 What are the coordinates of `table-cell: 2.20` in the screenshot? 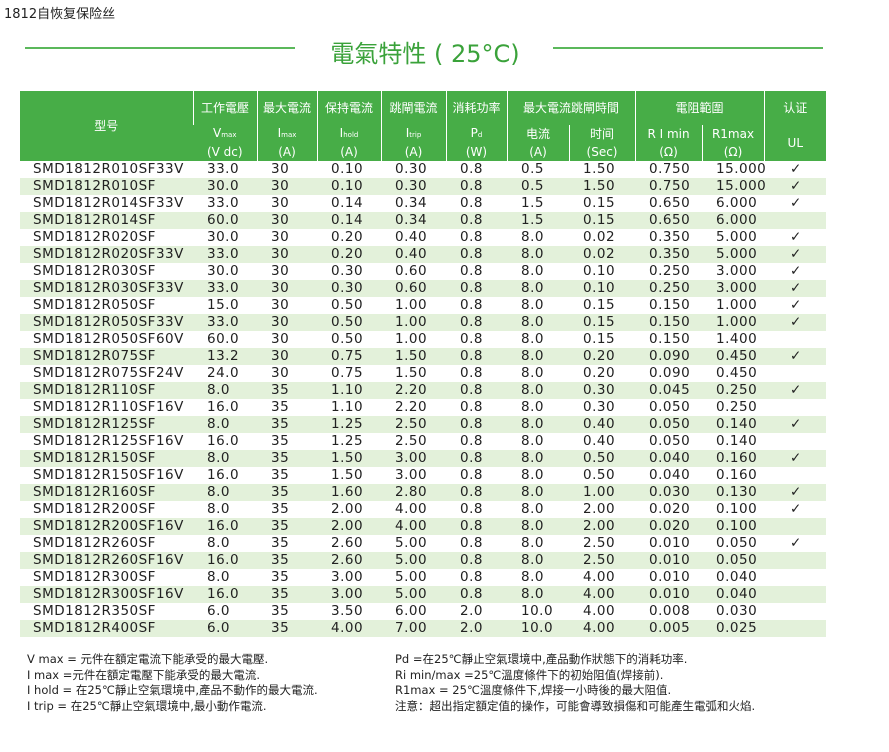 It's located at (413, 390).